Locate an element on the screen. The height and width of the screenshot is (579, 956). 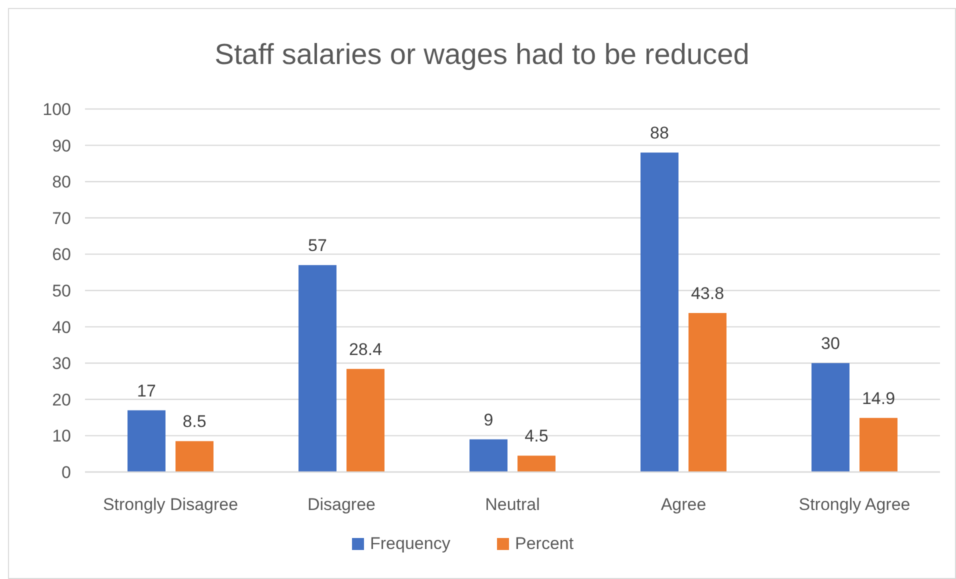
data-label: 43.8 is located at coordinates (707, 294).